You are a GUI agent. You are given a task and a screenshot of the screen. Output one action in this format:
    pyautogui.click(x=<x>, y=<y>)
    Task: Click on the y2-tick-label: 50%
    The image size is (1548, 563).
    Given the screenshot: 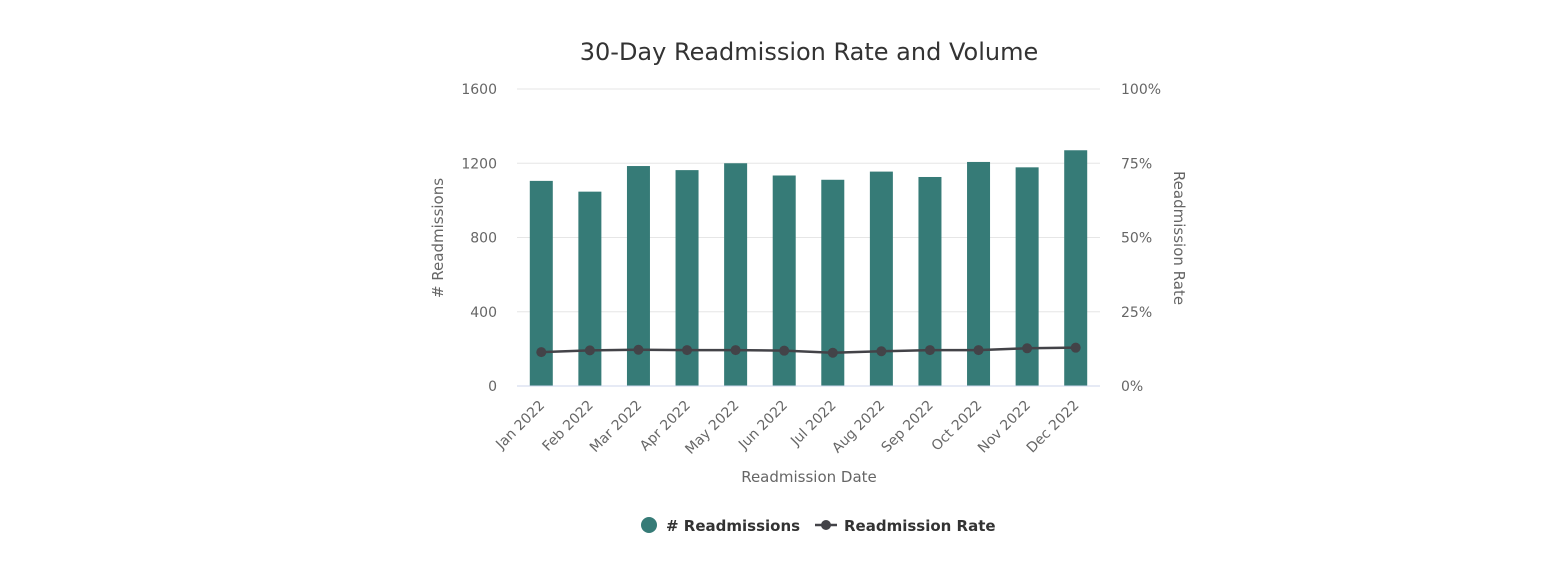 What is the action you would take?
    pyautogui.click(x=1136, y=239)
    